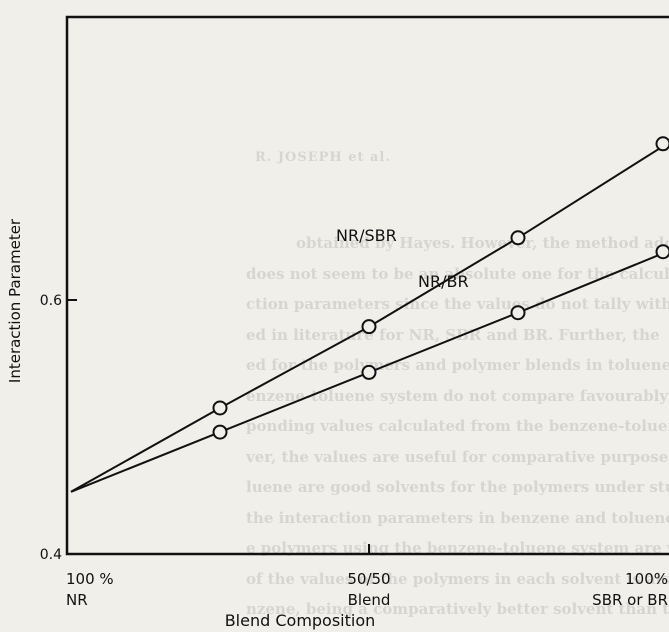 This screenshot has height=632, width=669. I want to click on series-label-nr-br: NR/BR, so click(443, 281).